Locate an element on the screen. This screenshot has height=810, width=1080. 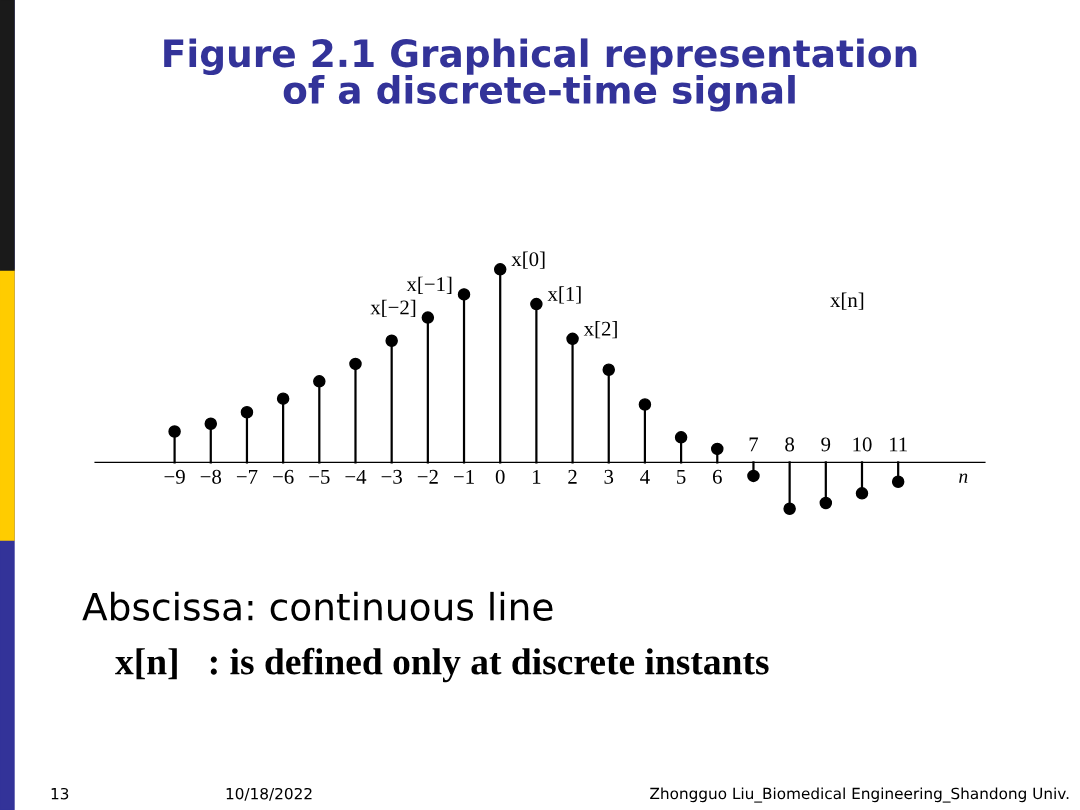
x-tick-label: 9 is located at coordinates (826, 444).